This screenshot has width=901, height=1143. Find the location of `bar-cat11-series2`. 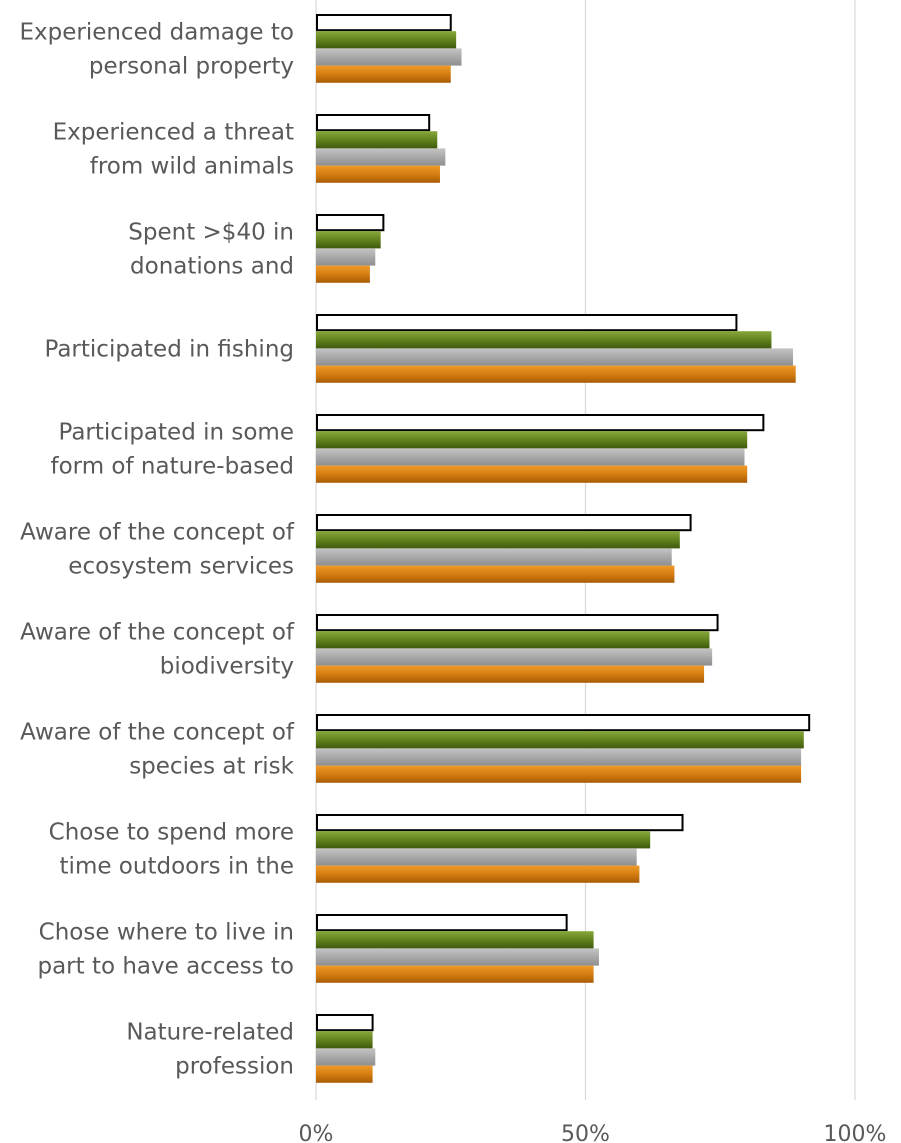

bar-cat11-series2 is located at coordinates (344, 1040).